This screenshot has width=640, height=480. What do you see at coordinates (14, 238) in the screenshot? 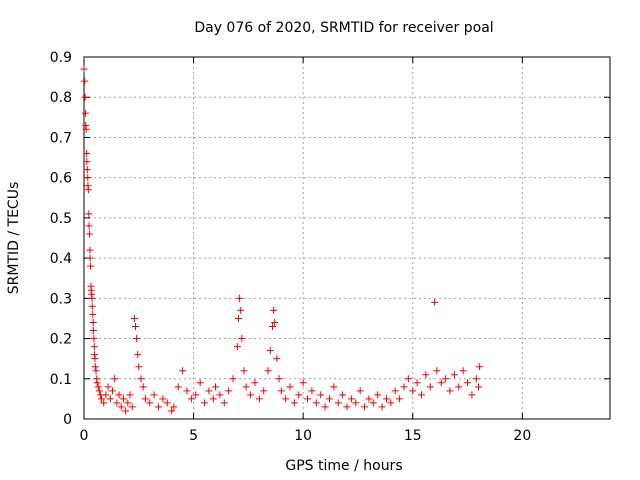
I see `y-axis-label: SRMTID / TECUs` at bounding box center [14, 238].